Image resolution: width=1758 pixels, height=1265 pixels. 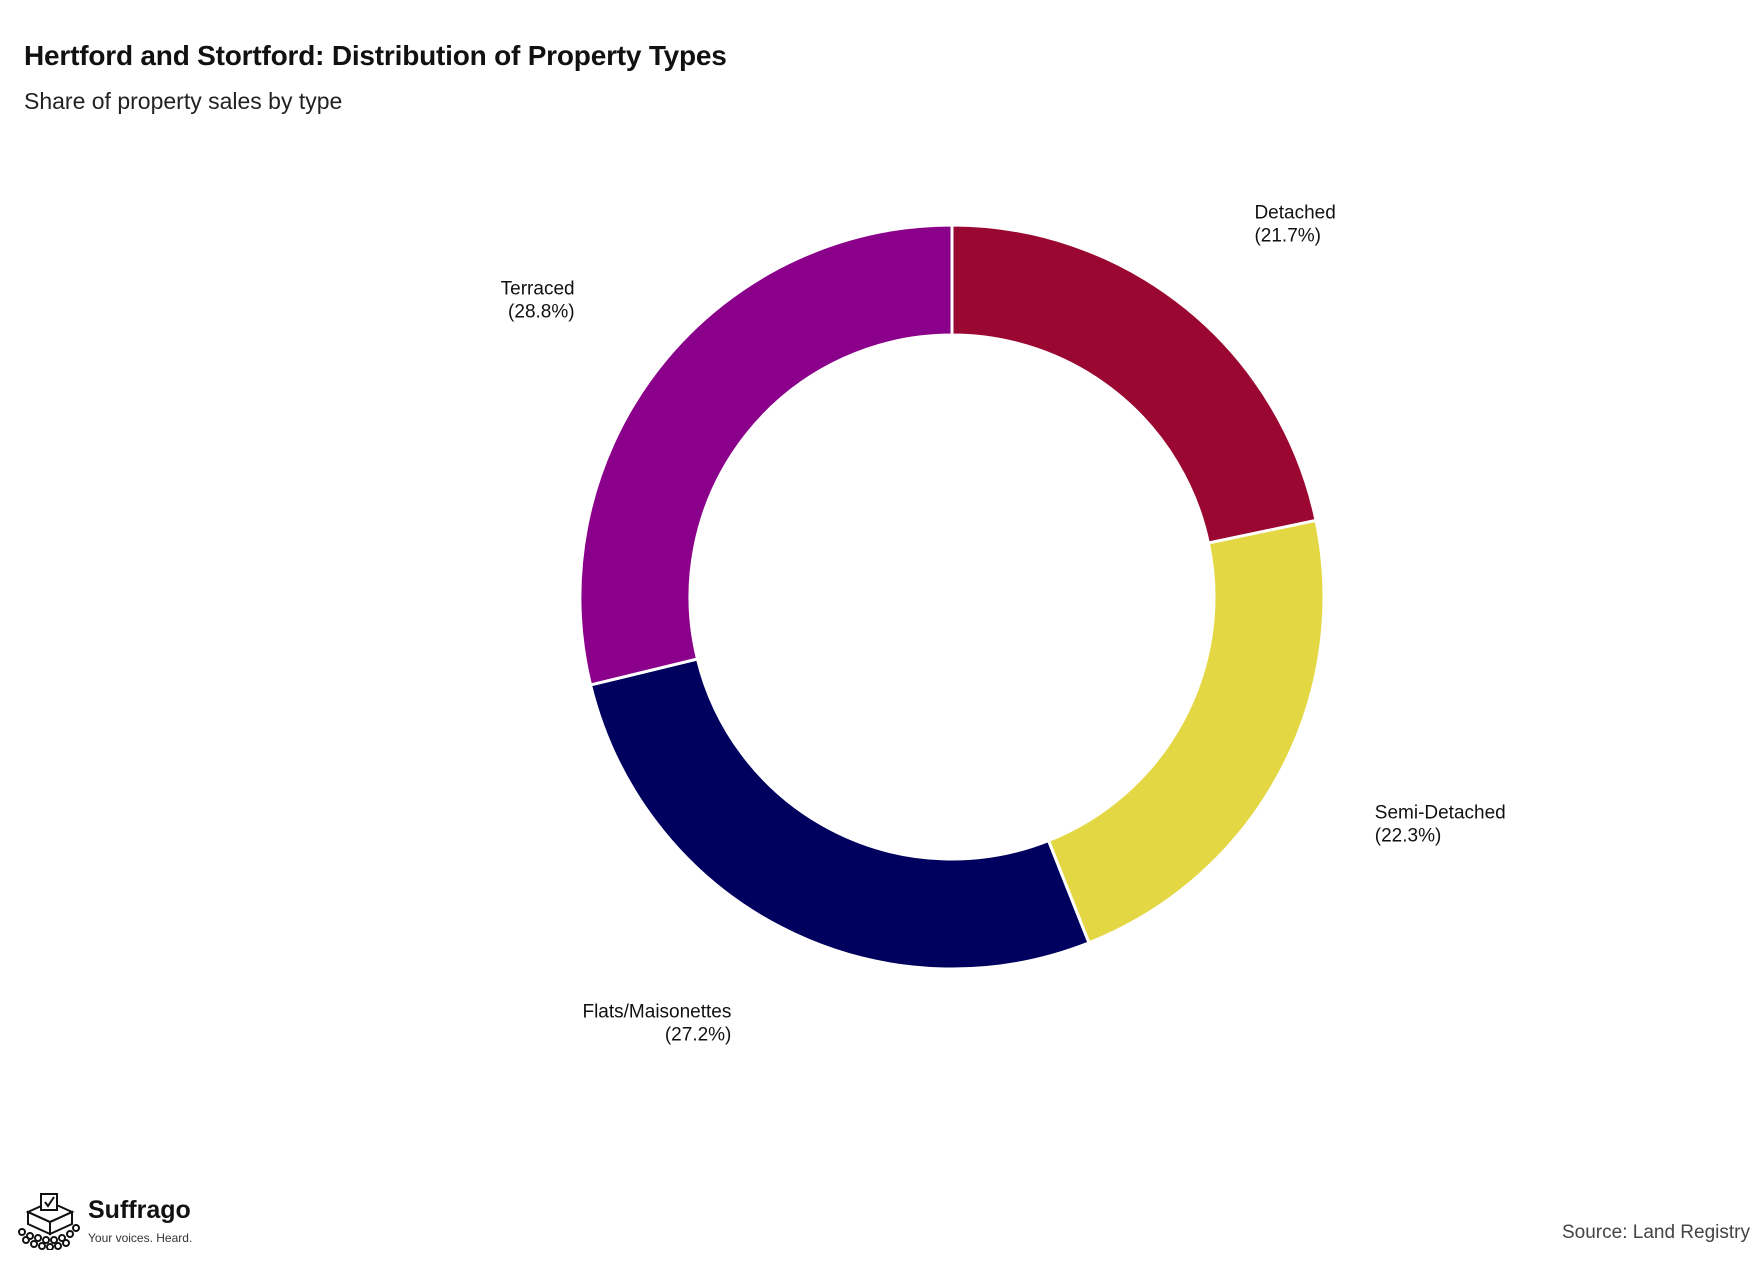 I want to click on source-note: Source: Land Registry, so click(x=1656, y=1232).